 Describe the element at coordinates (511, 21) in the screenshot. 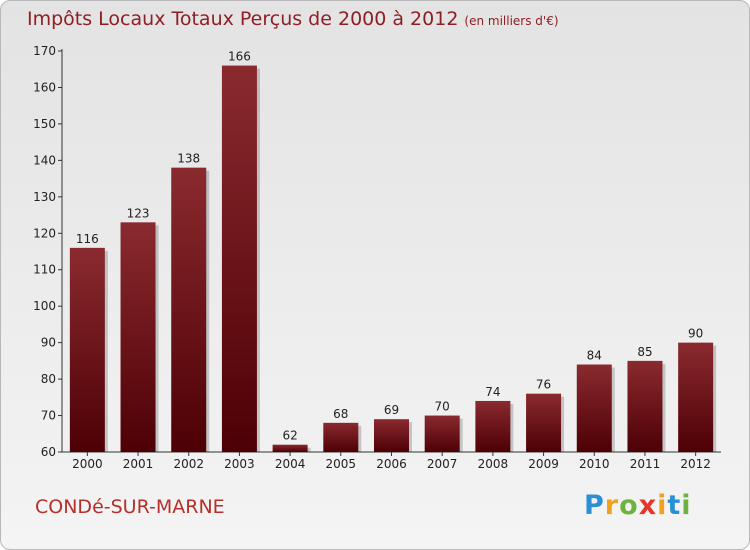

I see `chart-unit: (en milliers d'€)` at that location.